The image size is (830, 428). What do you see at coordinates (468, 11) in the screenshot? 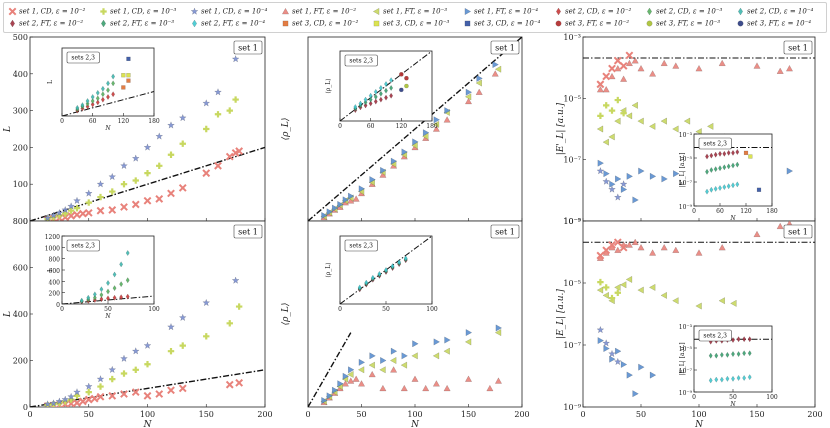
I see `legend-marker-triangle-right` at bounding box center [468, 11].